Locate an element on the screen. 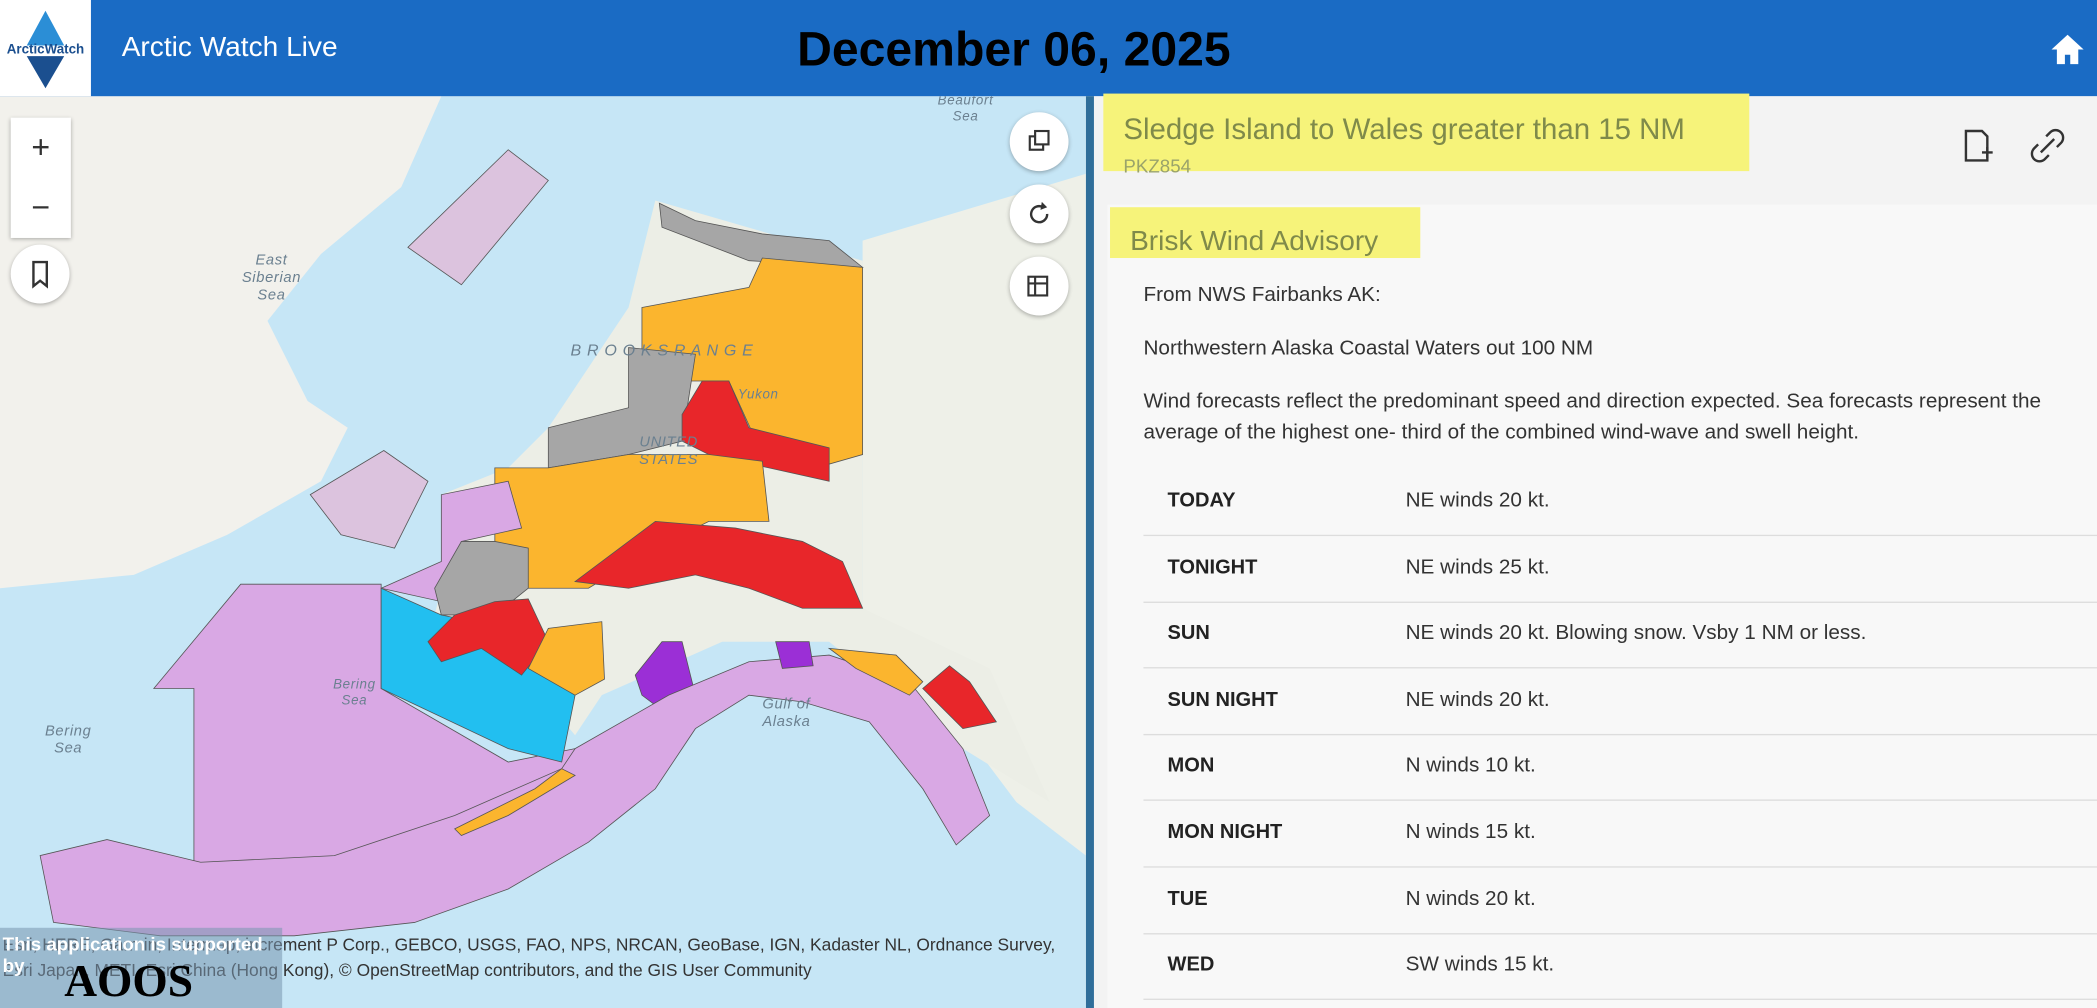  forecast-text: N winds 20 kt. is located at coordinates (1470, 898).